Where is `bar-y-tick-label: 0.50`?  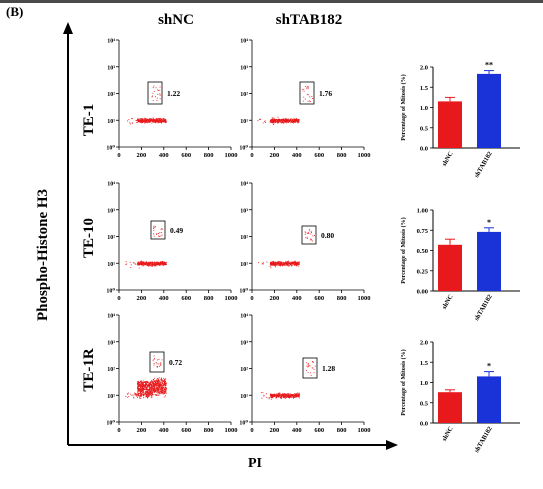 bar-y-tick-label: 0.50 is located at coordinates (422, 251).